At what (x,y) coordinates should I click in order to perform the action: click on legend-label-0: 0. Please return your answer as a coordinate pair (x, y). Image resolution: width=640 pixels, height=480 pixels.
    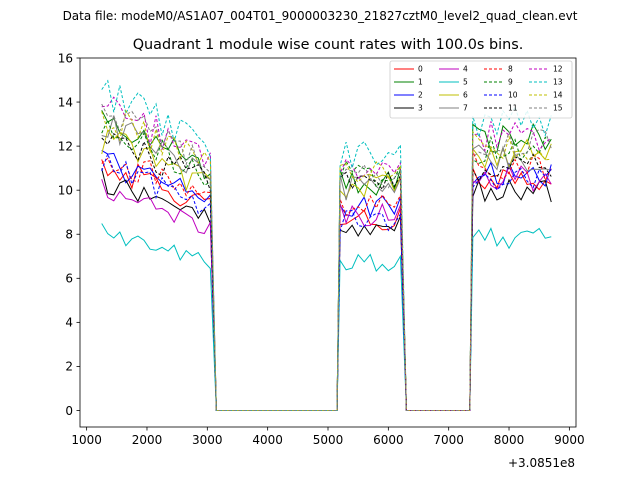
    Looking at the image, I should click on (420, 69).